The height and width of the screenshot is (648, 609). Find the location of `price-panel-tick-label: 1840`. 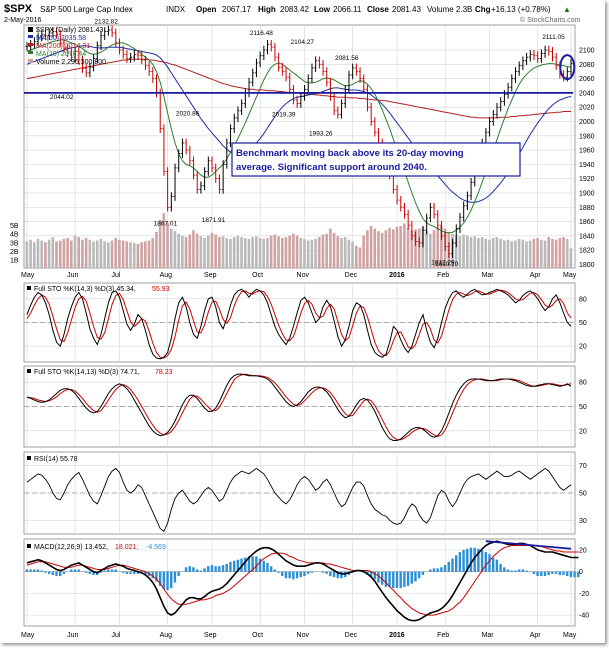

price-panel-tick-label: 1840 is located at coordinates (587, 236).